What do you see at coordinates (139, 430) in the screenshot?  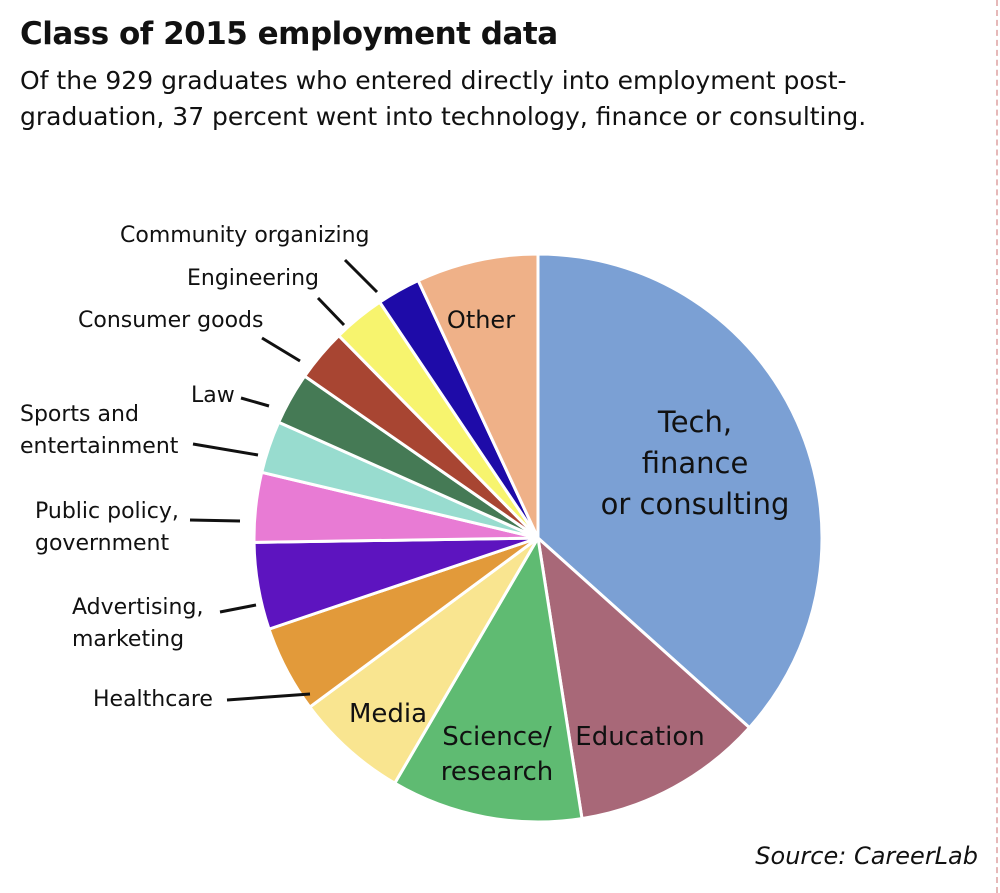 I see `slice-label-sports-and-entertainment: Sports and entertainment` at bounding box center [139, 430].